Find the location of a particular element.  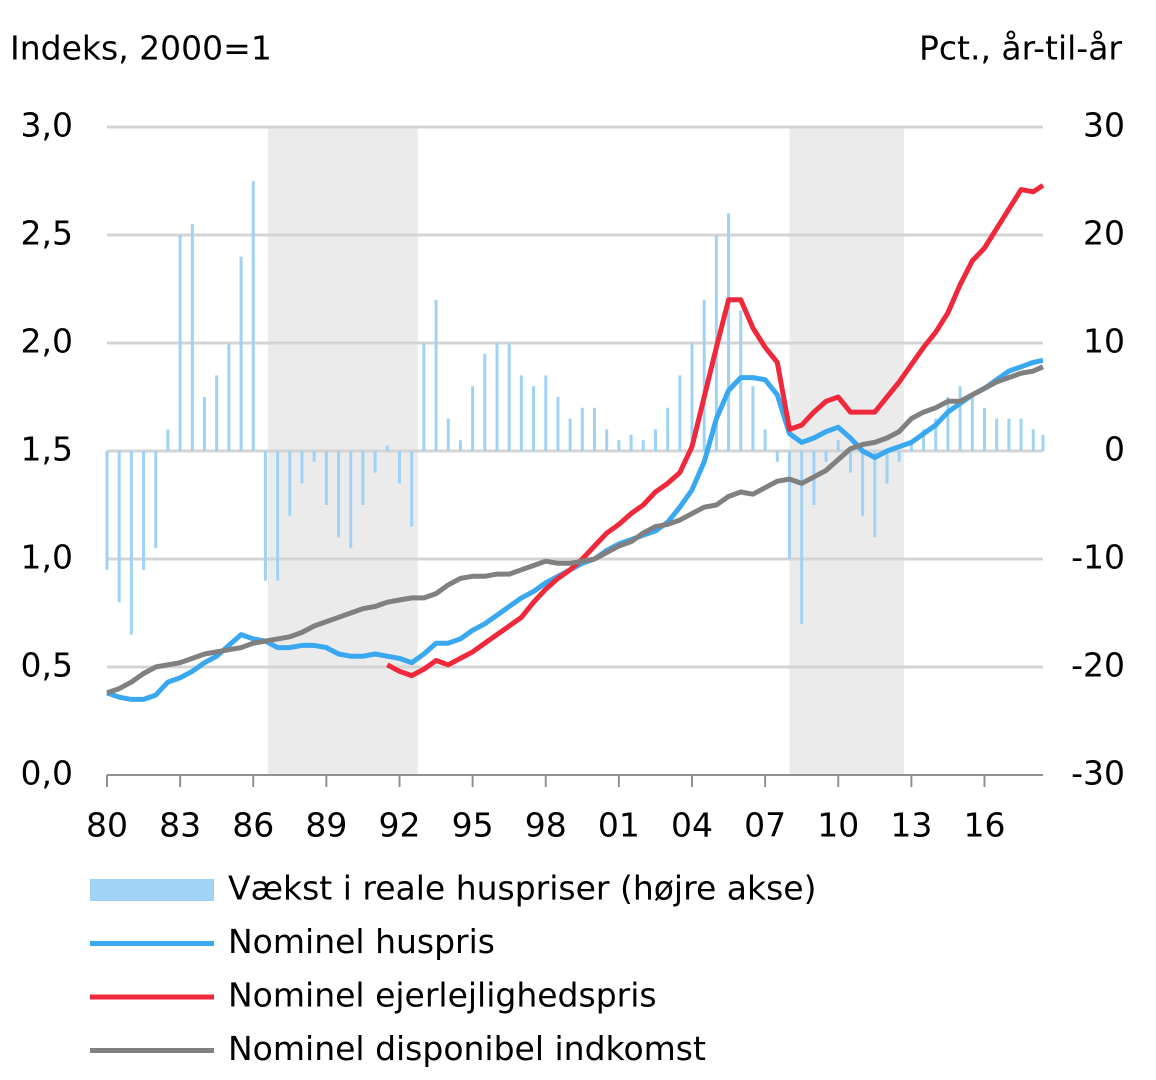

y-tick-label: 2,0 is located at coordinates (47, 341).